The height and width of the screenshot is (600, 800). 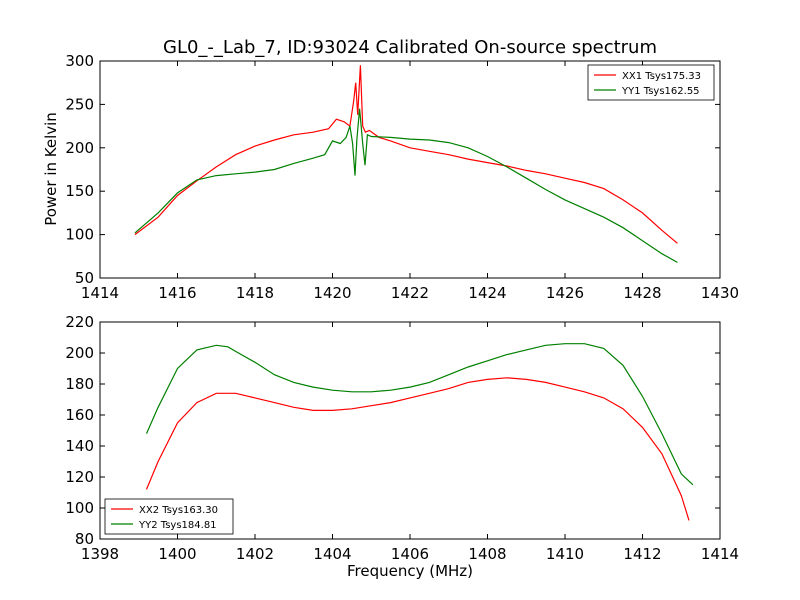 What do you see at coordinates (178, 510) in the screenshot?
I see `legend-entry: XX2 Tsys163.30` at bounding box center [178, 510].